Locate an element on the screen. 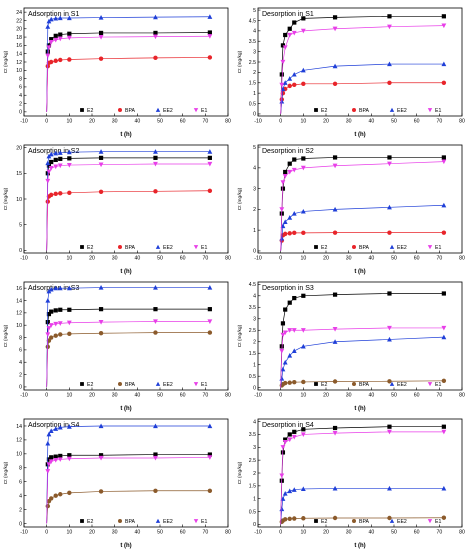 This screenshot has width=469, height=550. y-tick-label: 4 is located at coordinates (254, 422).